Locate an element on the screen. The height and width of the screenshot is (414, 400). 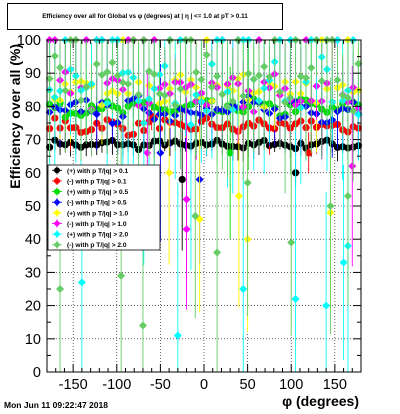
y-tick-label: 30 is located at coordinates (33, 273).